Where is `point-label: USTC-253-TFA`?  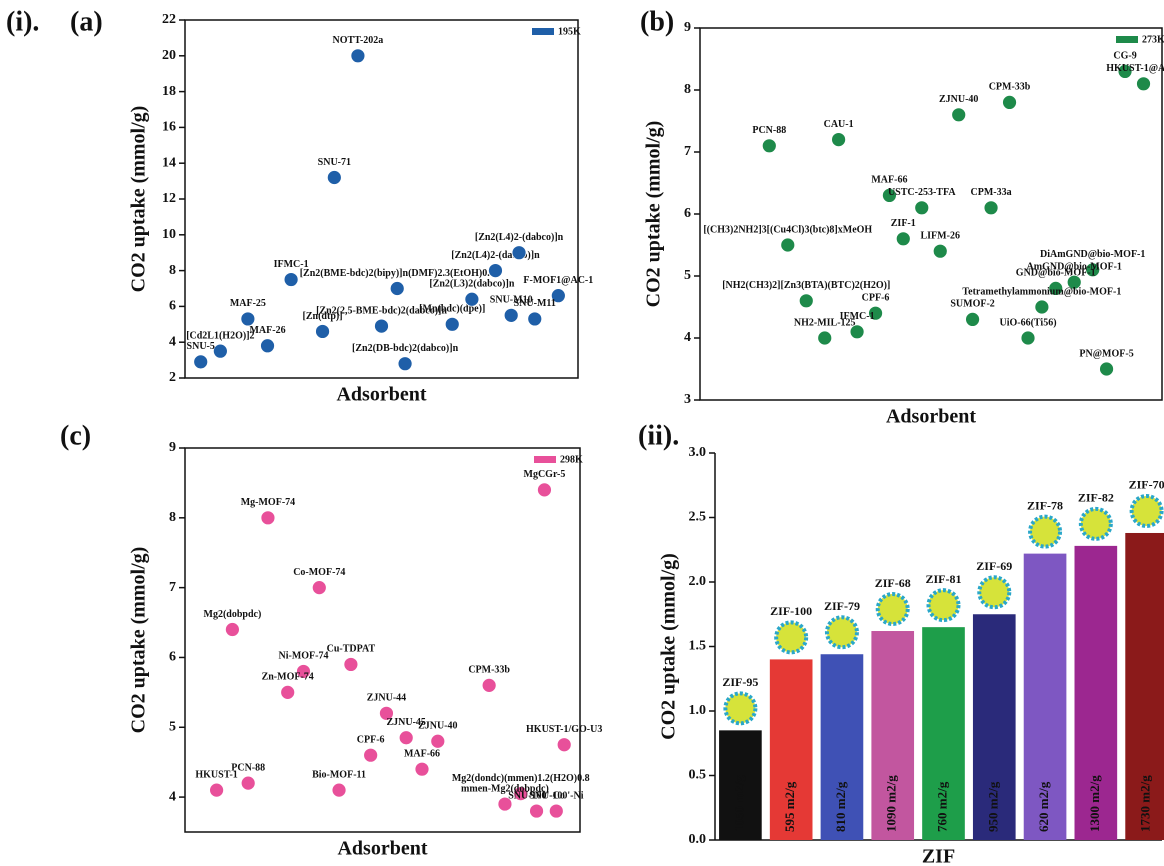
point-label: USTC-253-TFA is located at coordinates (922, 192).